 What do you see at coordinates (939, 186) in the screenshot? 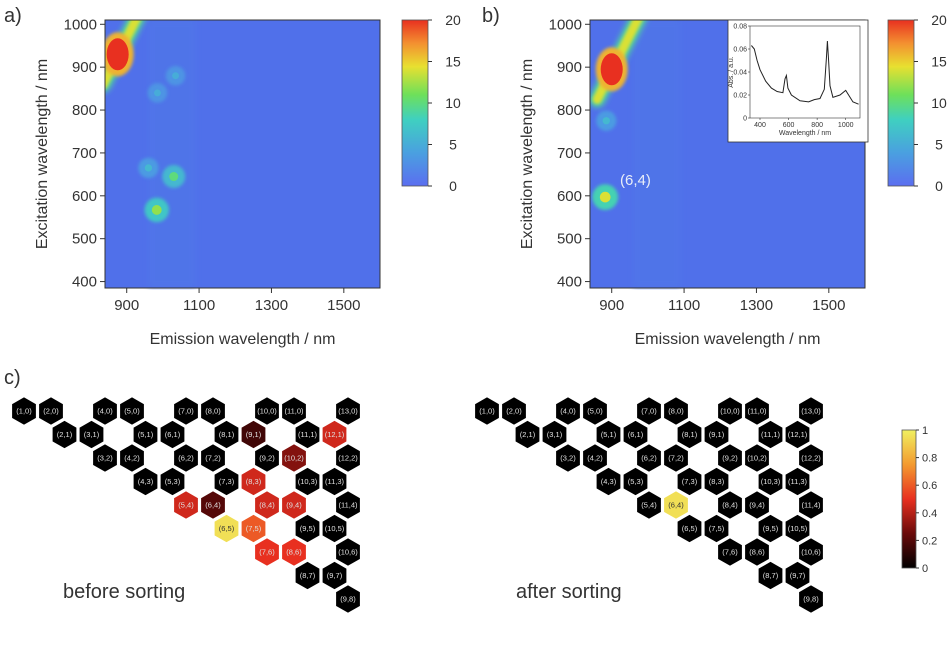
I see `colorbar-tick-label: 0` at bounding box center [939, 186].